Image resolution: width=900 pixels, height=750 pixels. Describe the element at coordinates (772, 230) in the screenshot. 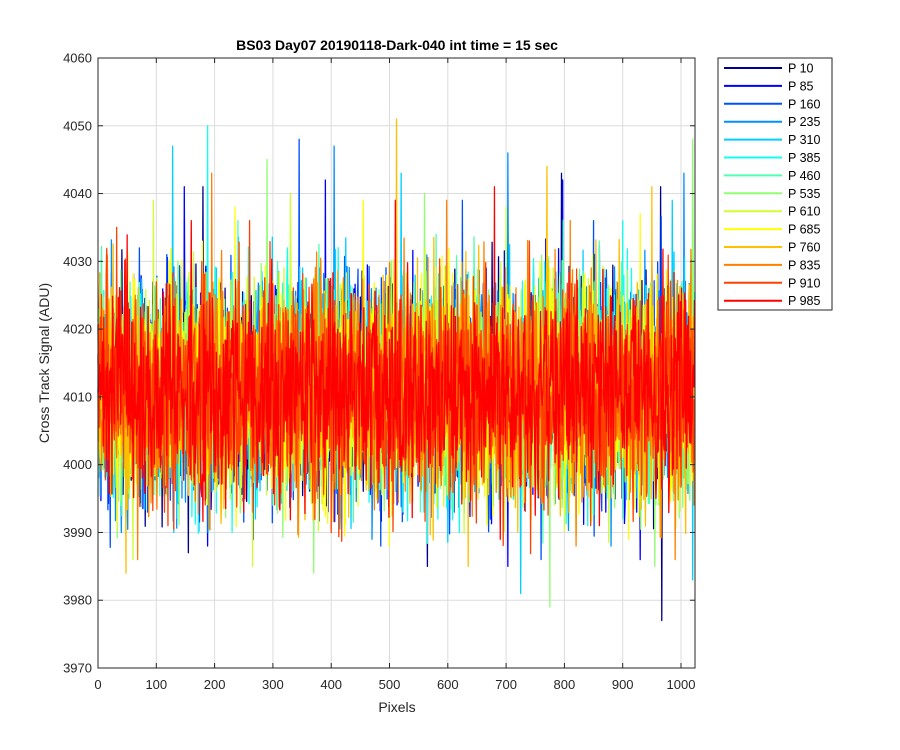

I see `legend-entry: P 685` at that location.